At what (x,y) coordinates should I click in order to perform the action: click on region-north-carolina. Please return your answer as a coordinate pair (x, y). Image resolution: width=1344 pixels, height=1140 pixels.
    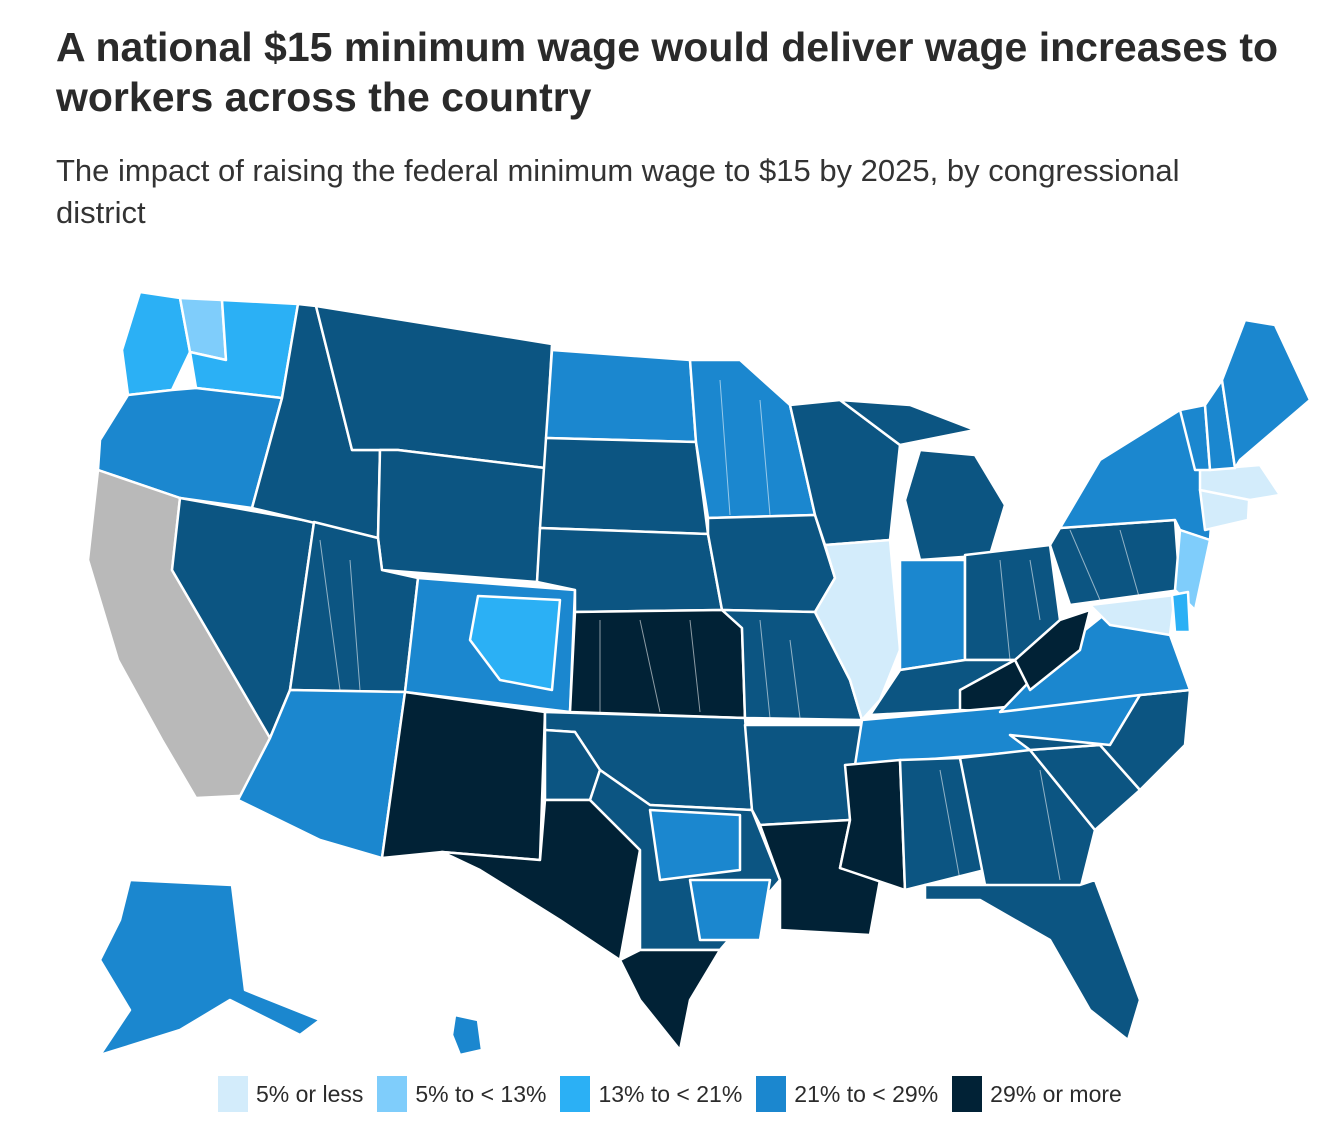
    Looking at the image, I should click on (1100, 740).